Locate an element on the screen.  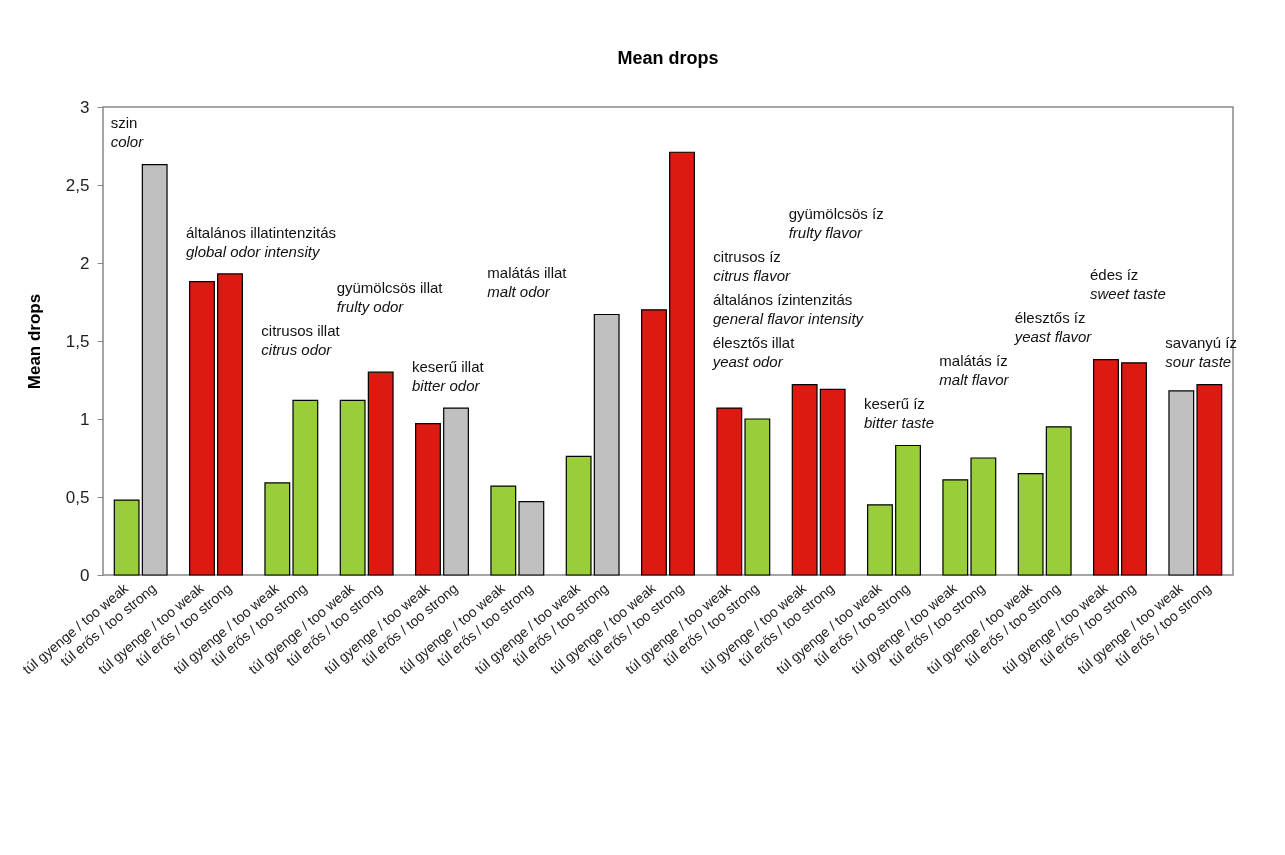
y-tick-label: 3 is located at coordinates (85, 107).